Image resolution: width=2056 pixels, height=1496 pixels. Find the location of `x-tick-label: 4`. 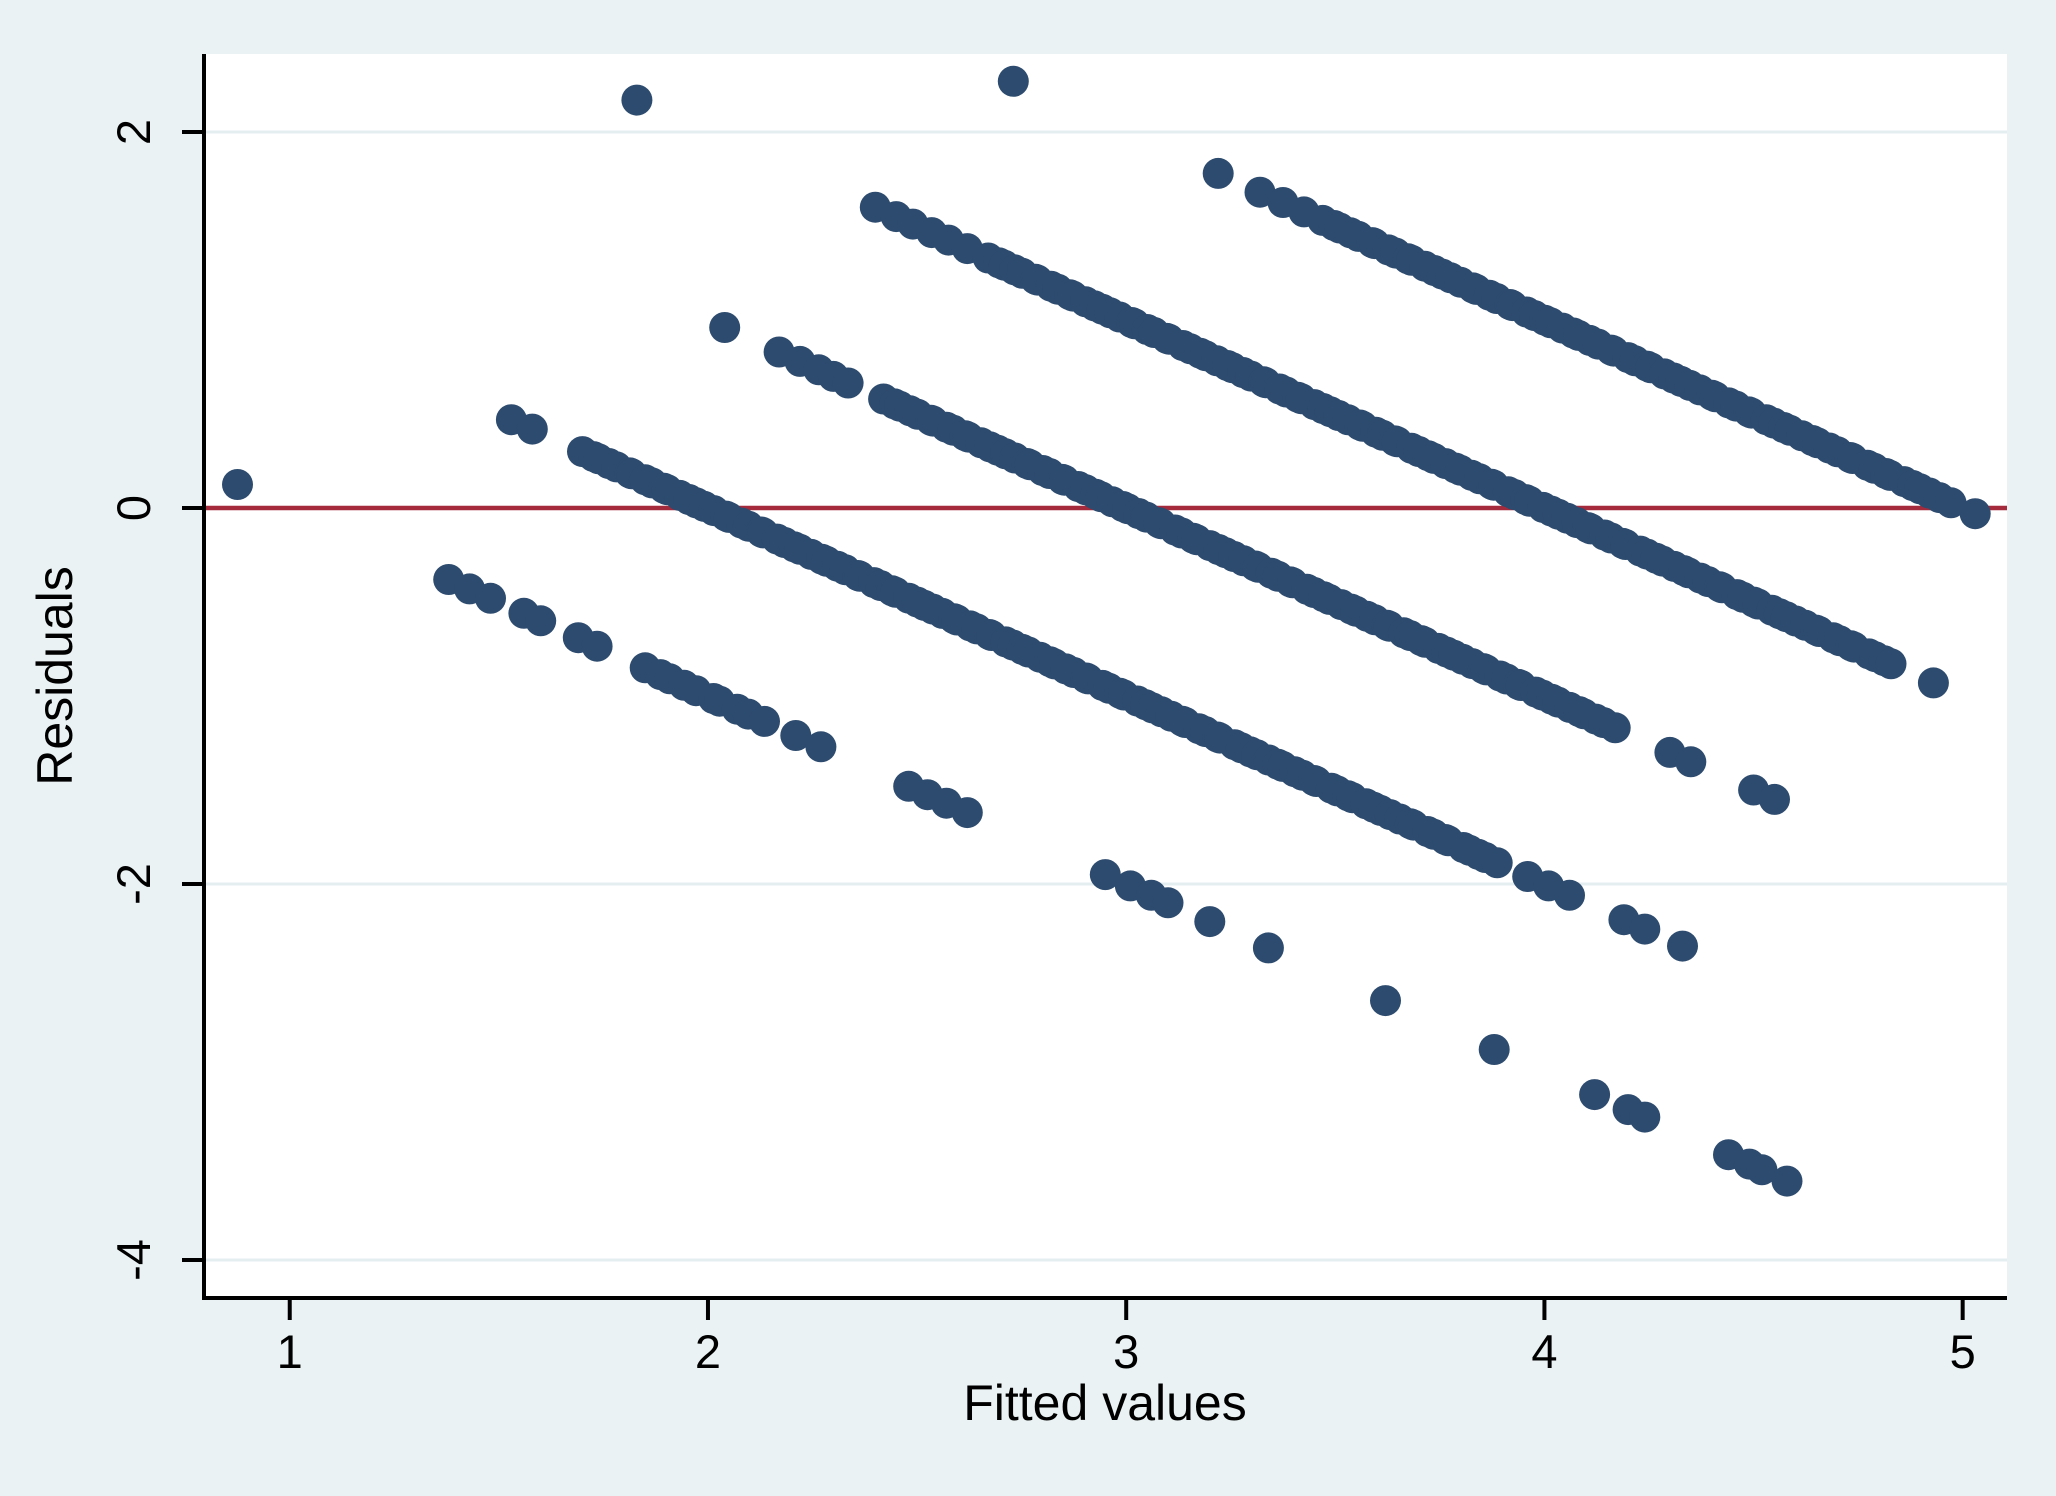

x-tick-label: 4 is located at coordinates (1544, 1351).